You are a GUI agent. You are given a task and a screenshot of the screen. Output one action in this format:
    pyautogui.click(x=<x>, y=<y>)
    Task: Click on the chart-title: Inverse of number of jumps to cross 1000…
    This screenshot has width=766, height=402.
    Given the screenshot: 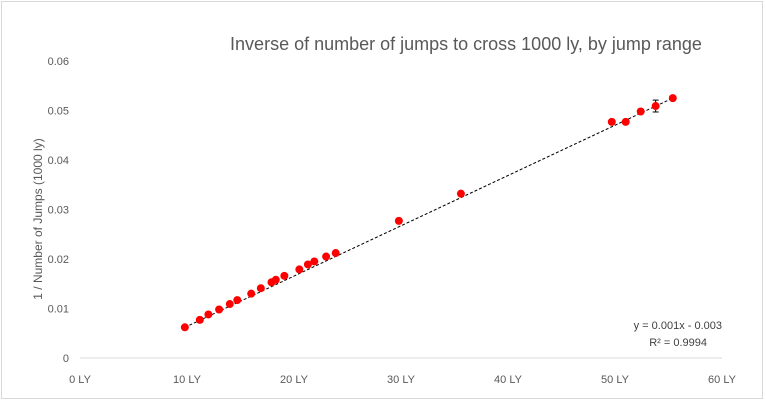 What is the action you would take?
    pyautogui.click(x=466, y=44)
    